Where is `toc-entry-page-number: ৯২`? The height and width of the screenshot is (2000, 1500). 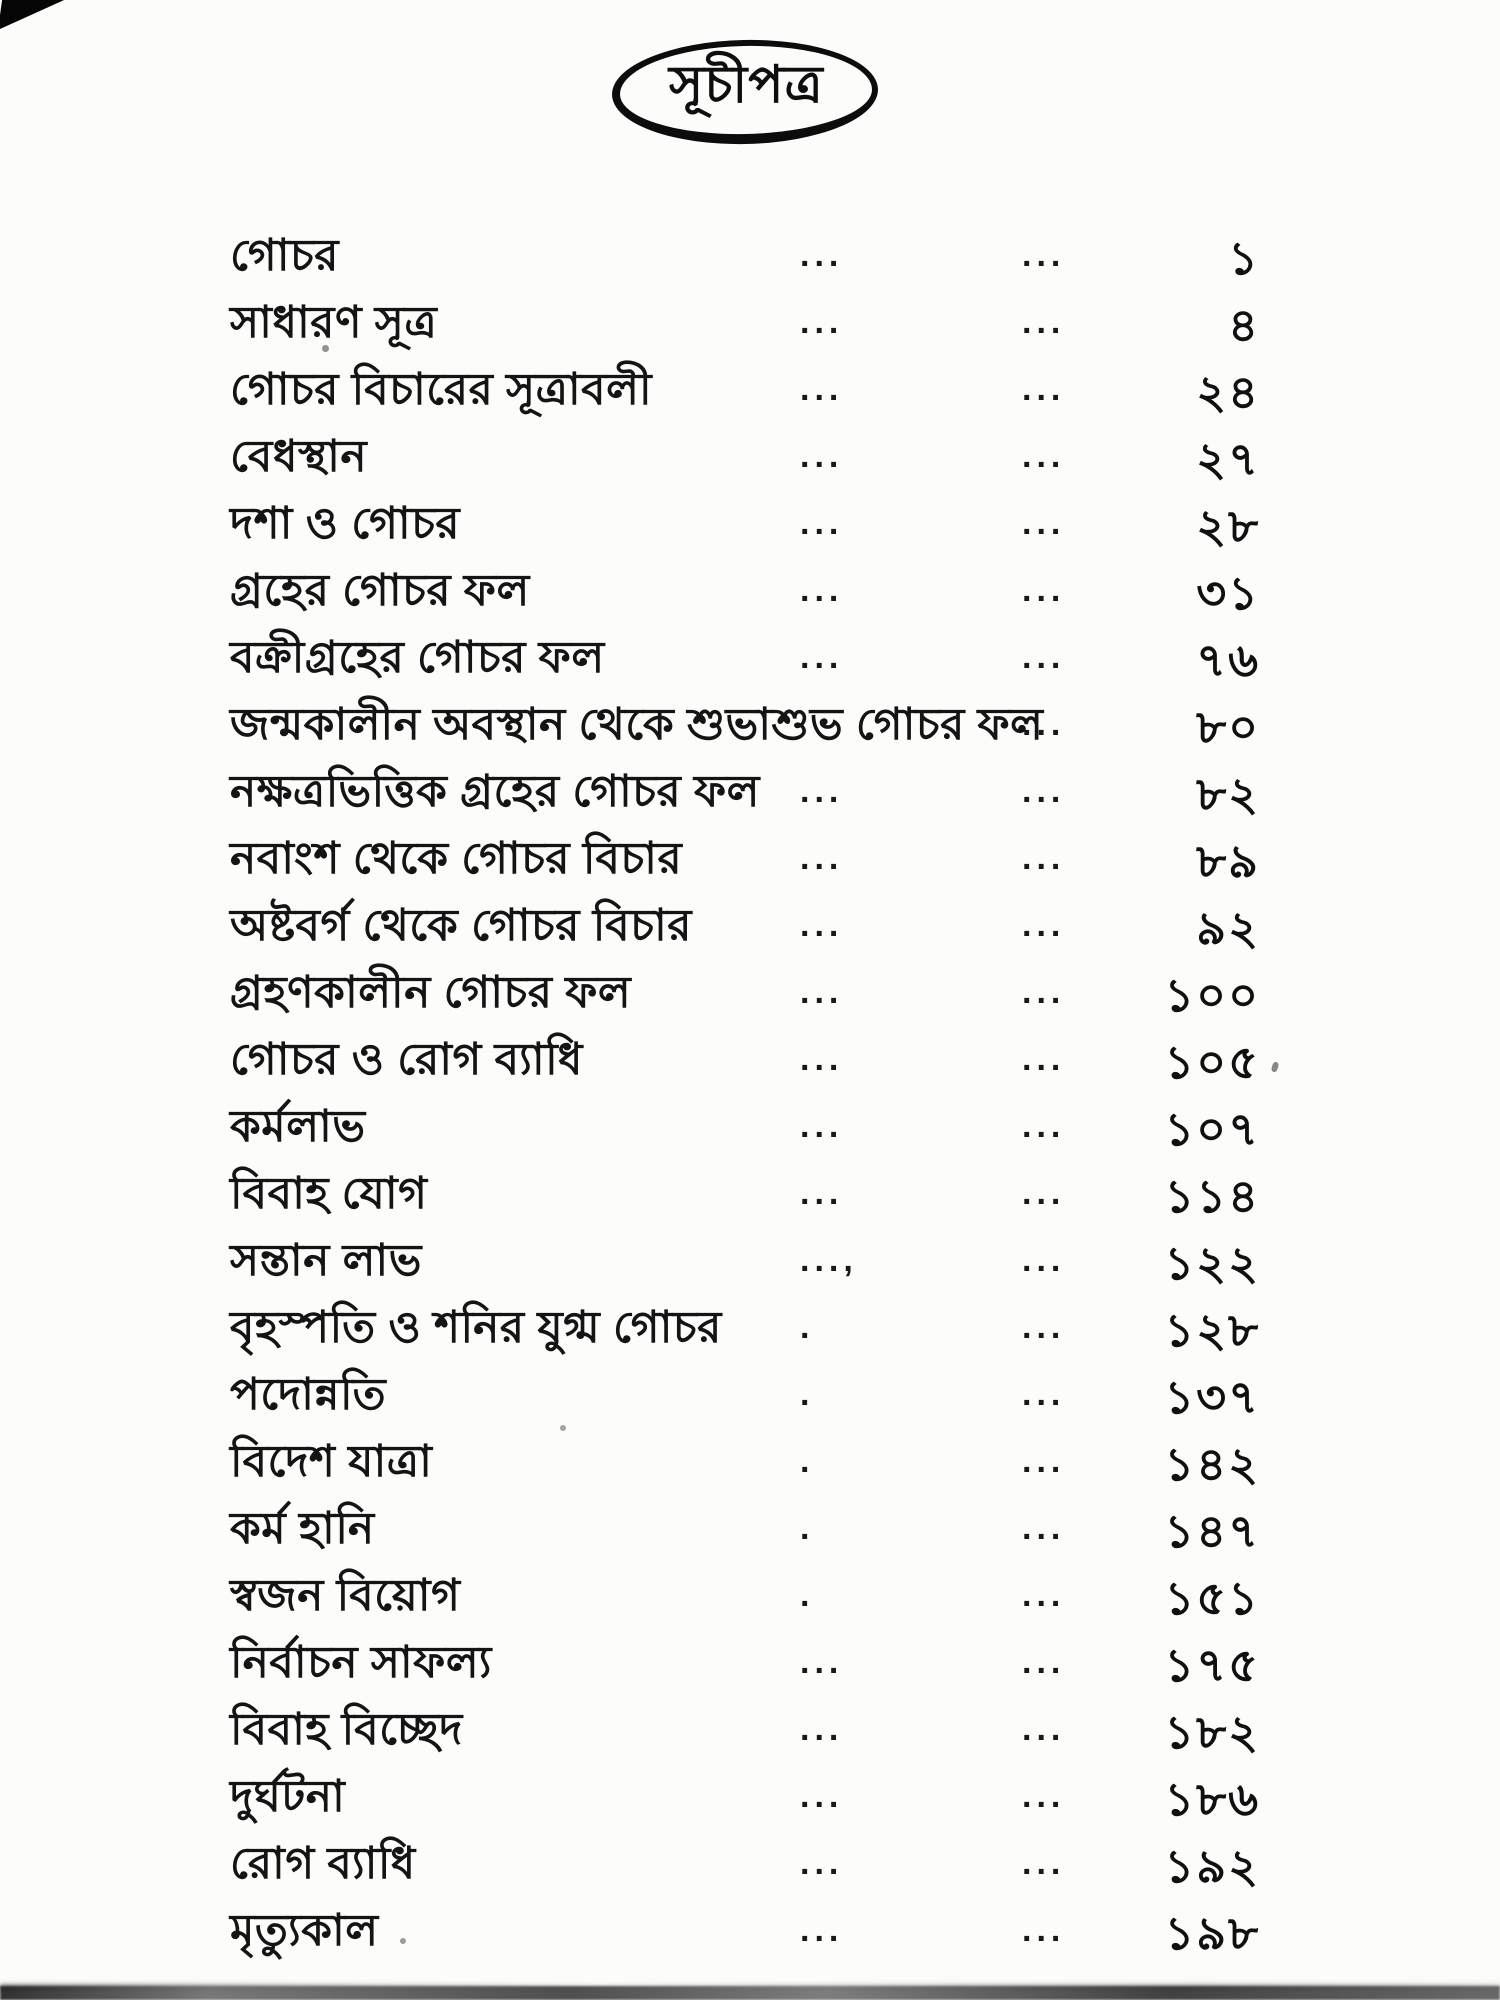 toc-entry-page-number: ৯২ is located at coordinates (1228, 928).